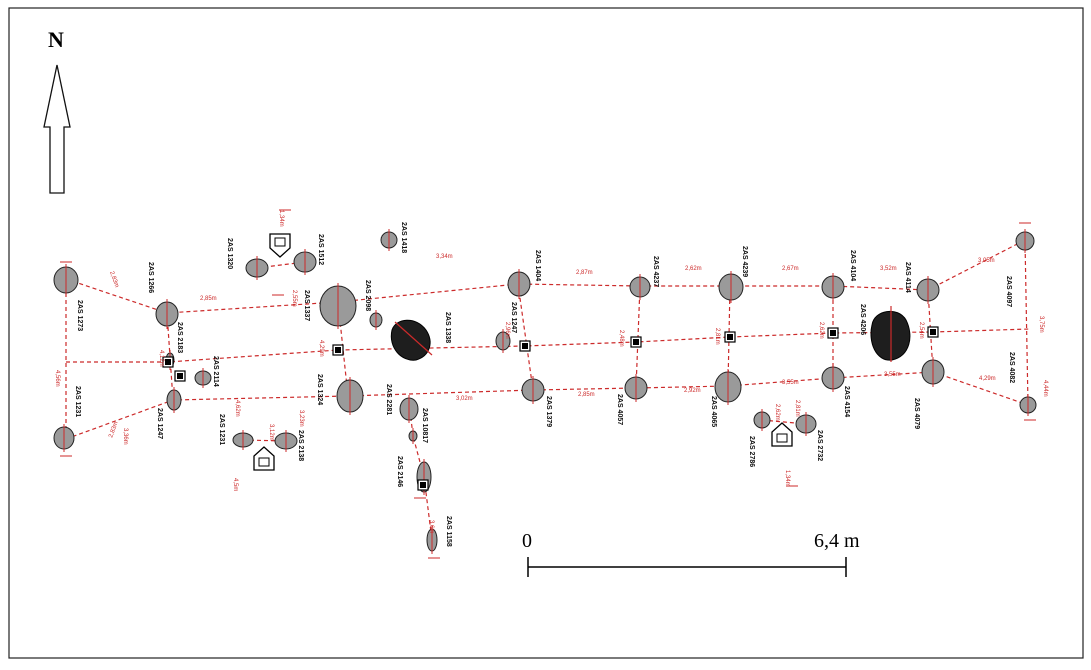 This screenshot has height=670, width=1091. What do you see at coordinates (1045, 388) in the screenshot?
I see `distance-label: 4,44m` at bounding box center [1045, 388].